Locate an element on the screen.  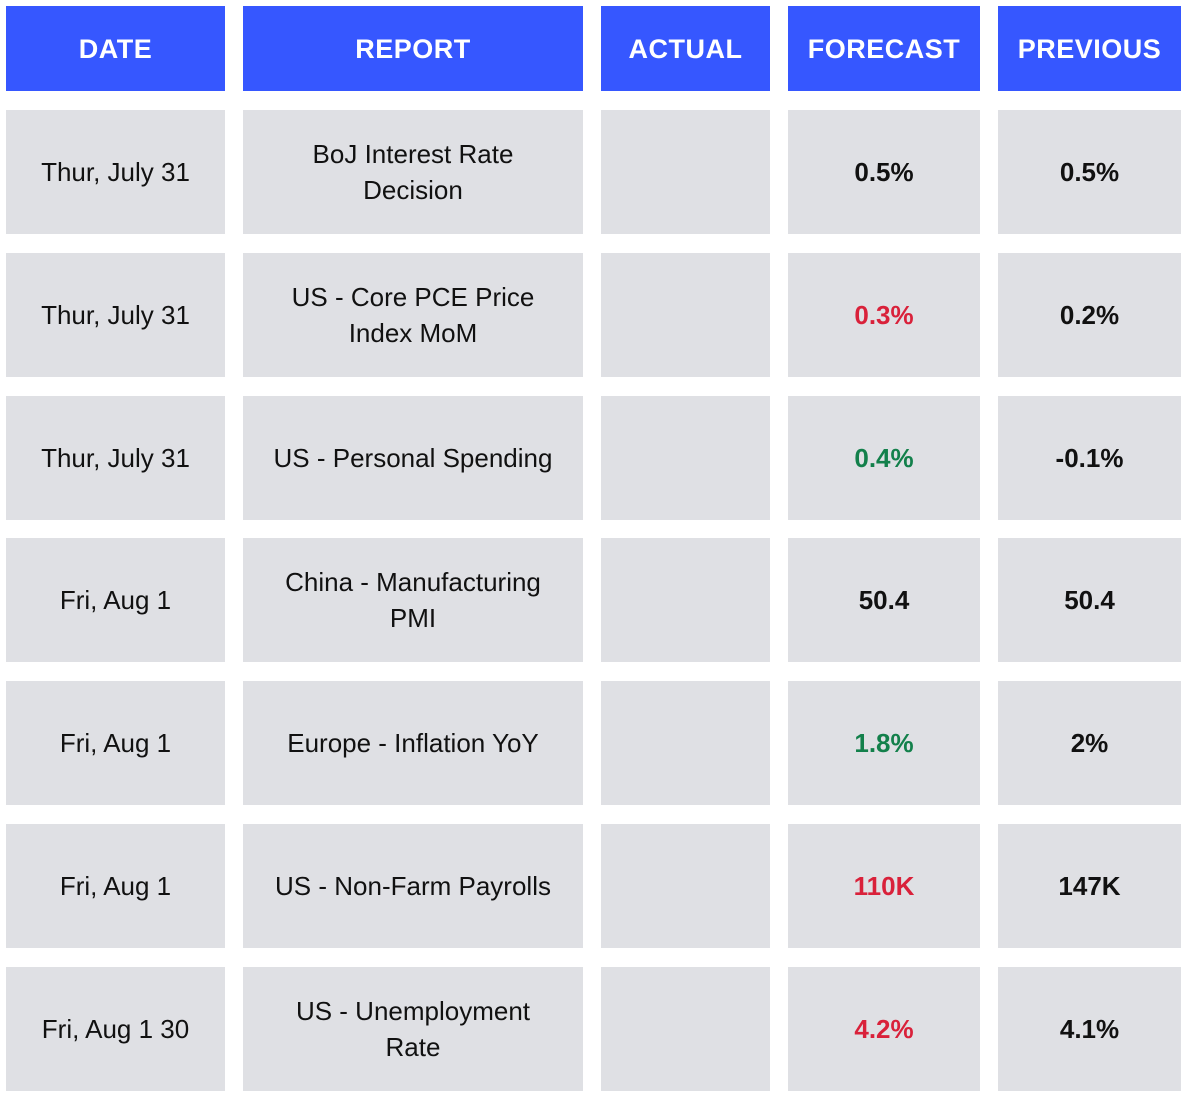
report-cell: US - Non-Farm Payrolls is located at coordinates (413, 886).